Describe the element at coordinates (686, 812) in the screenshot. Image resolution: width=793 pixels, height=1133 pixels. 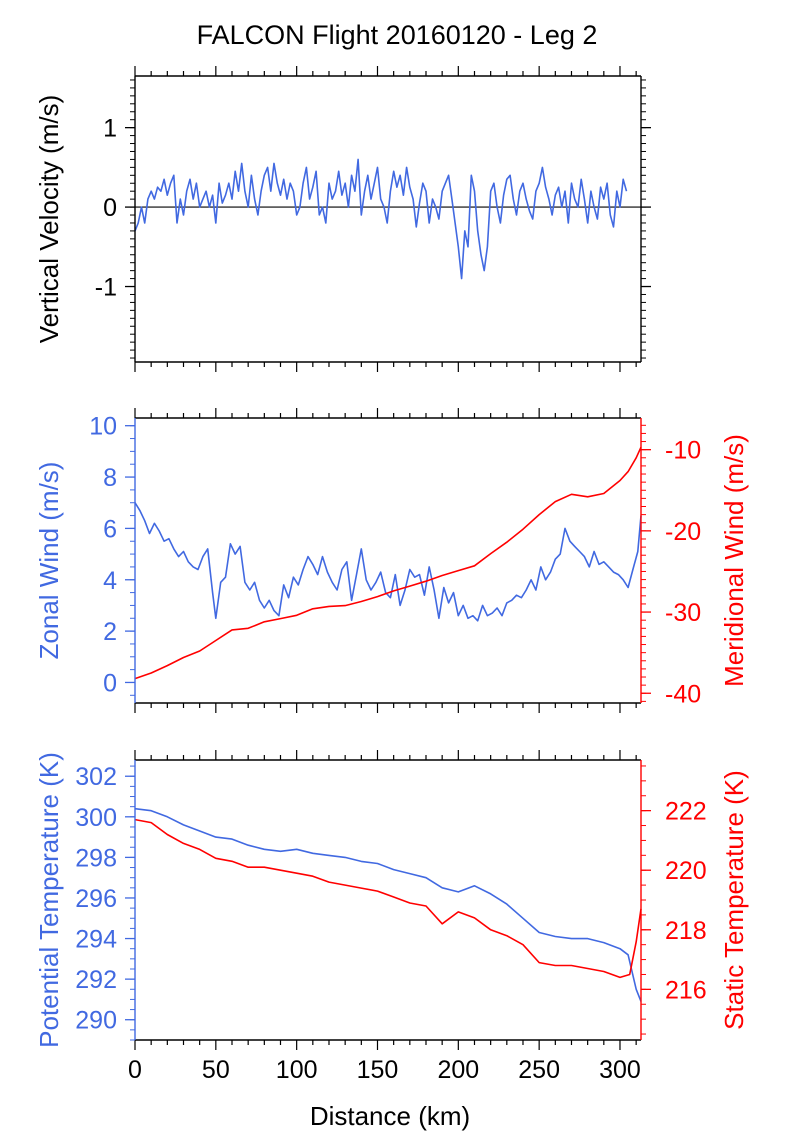
I see `y2-tick-label: 222` at that location.